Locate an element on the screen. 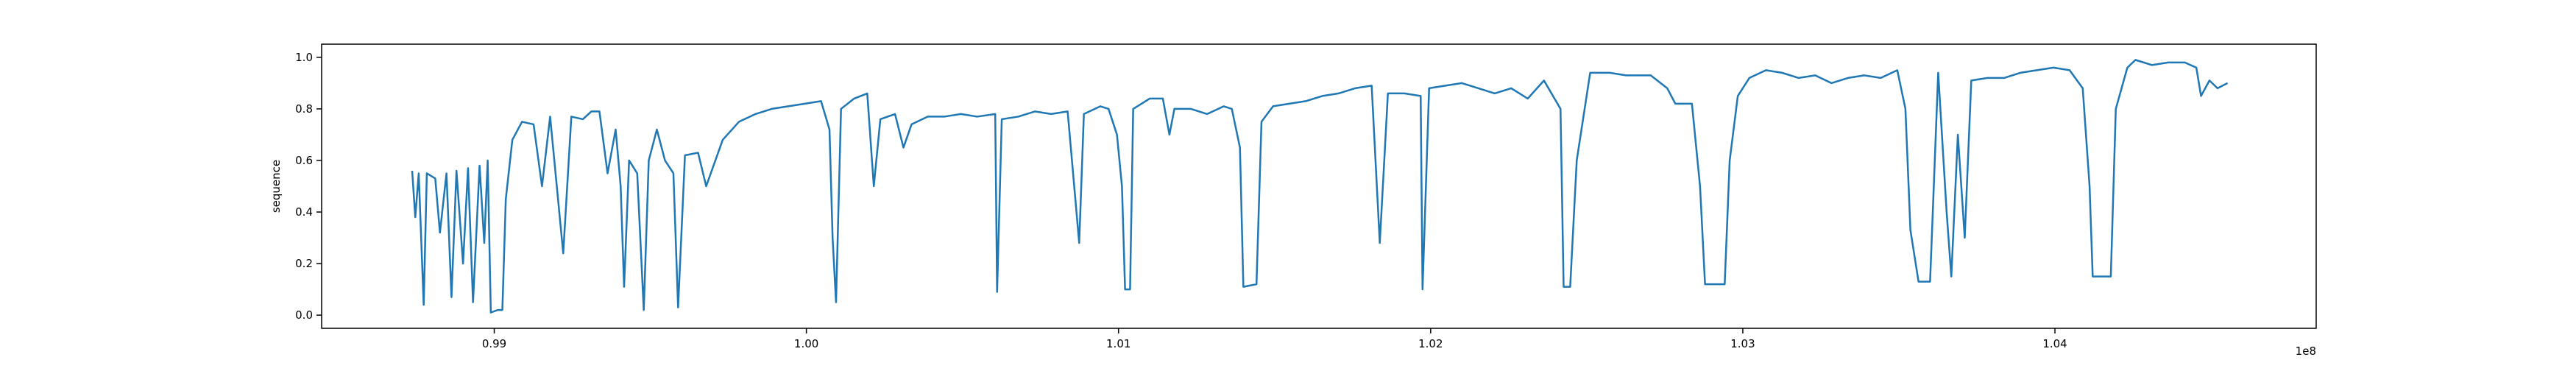 Image resolution: width=2576 pixels, height=371 pixels. y-tick-label: 0.8 is located at coordinates (304, 109).